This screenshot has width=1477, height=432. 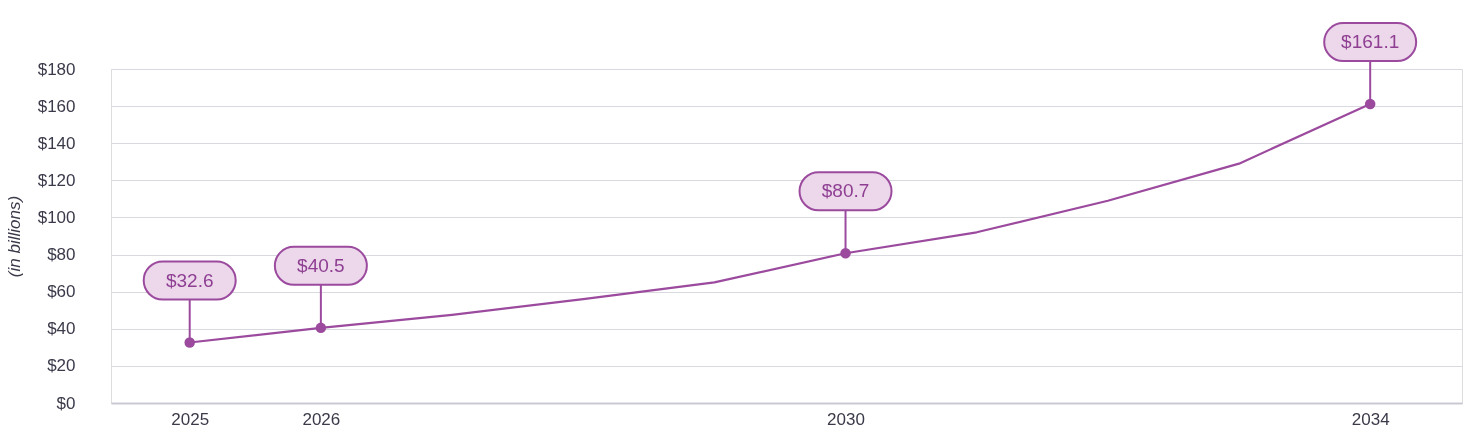 I want to click on y-axis-title: (in billions), so click(x=14, y=236).